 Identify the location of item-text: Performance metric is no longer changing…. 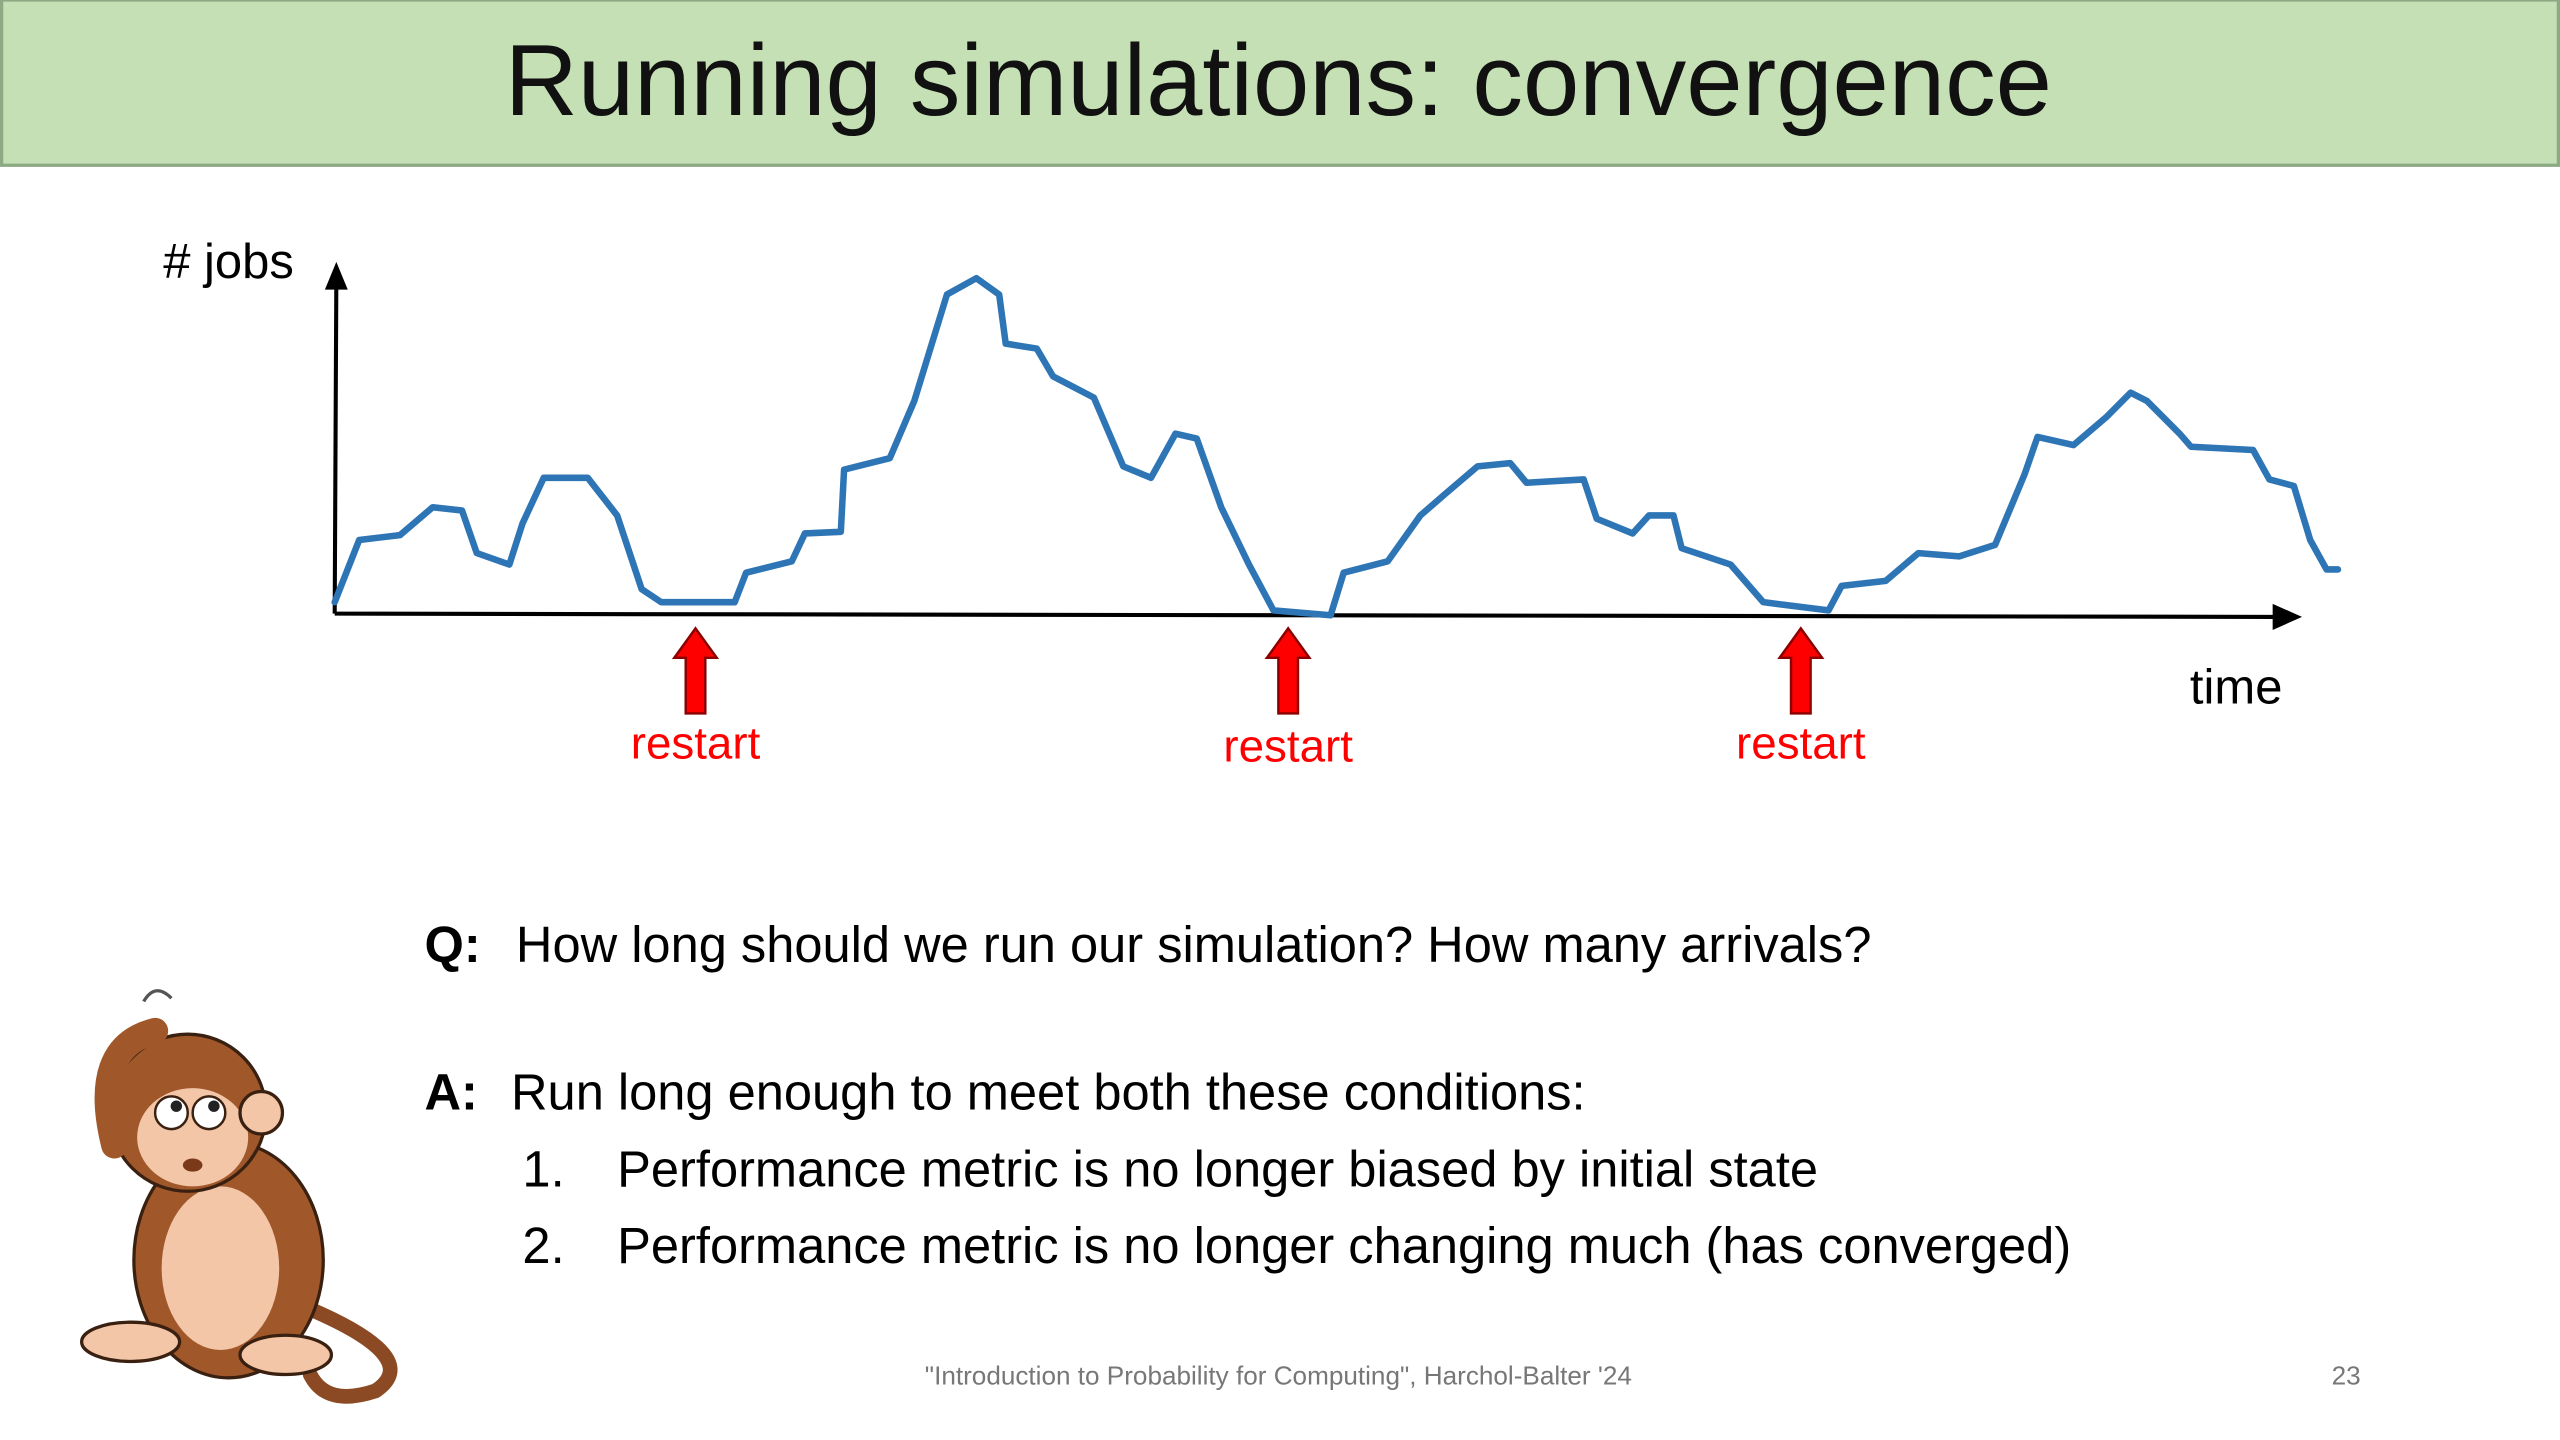
(1344, 1246).